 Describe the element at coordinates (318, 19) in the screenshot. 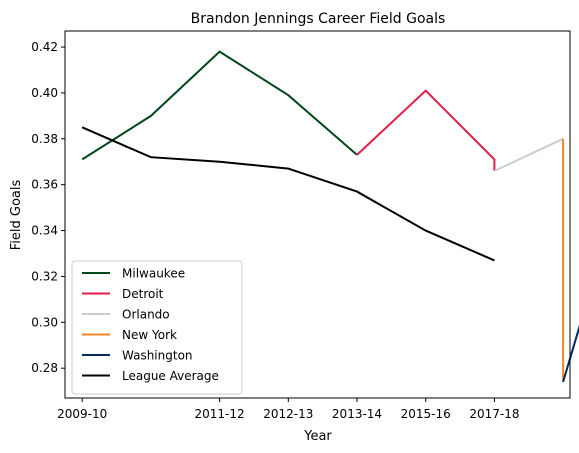

I see `chart-title: Brandon Jennings Career Field Goals` at that location.